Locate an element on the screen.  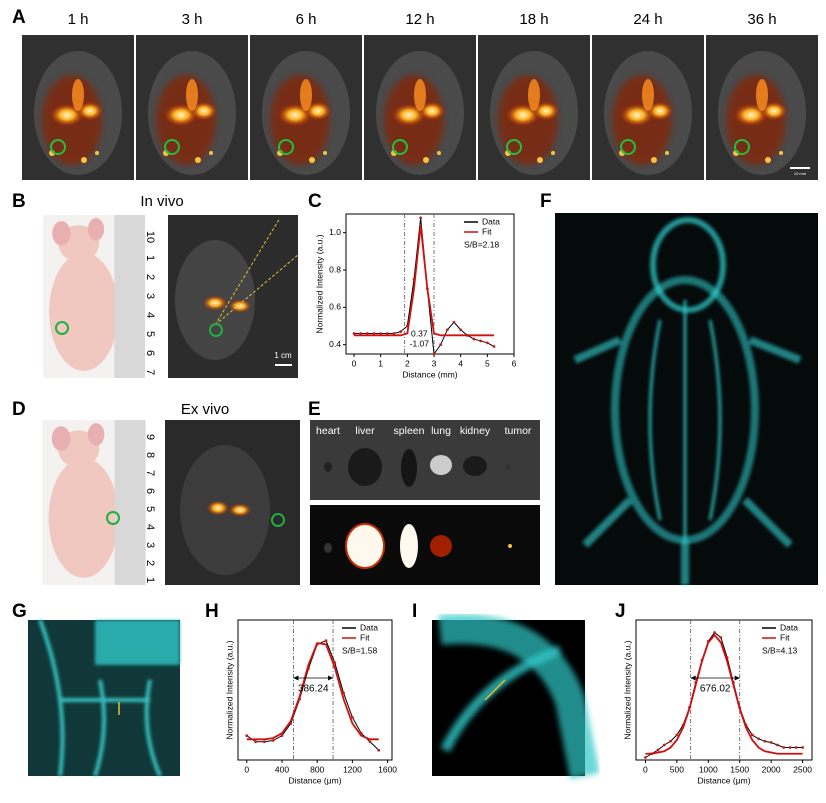
width-label: 386.24 is located at coordinates (313, 689).